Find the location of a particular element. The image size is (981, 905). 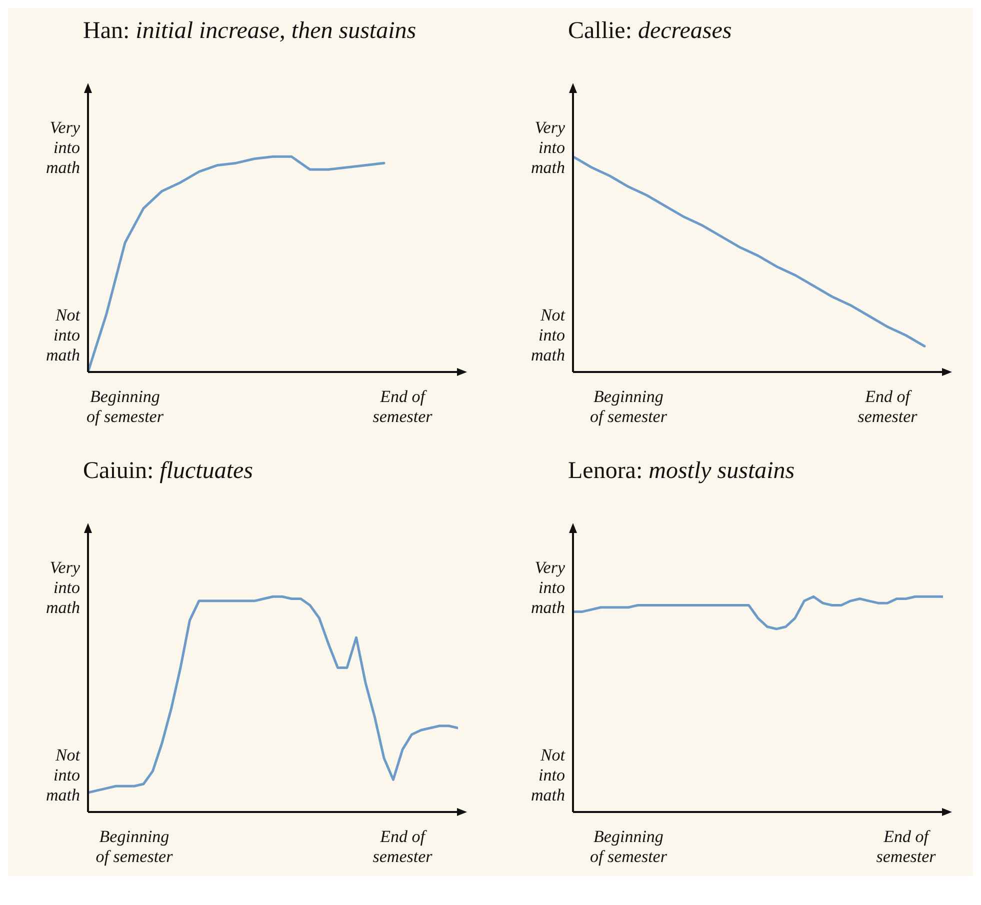

chart-title: Callie: decreases is located at coordinates (650, 31).